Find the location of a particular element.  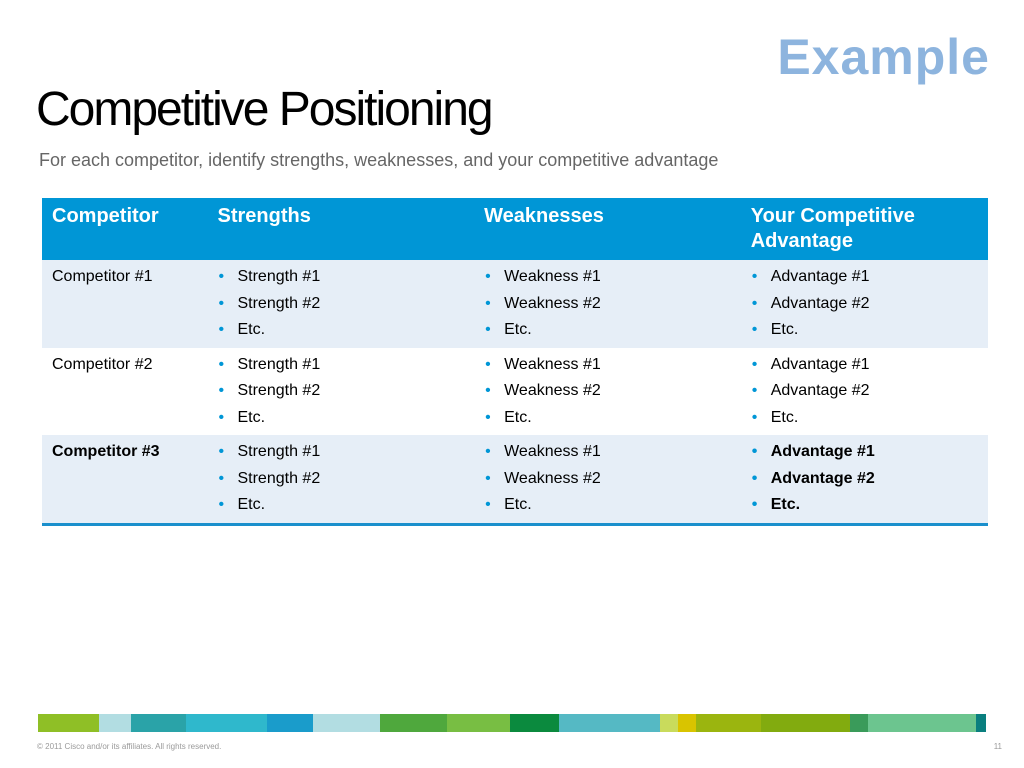

example-label: Example is located at coordinates (883, 57).